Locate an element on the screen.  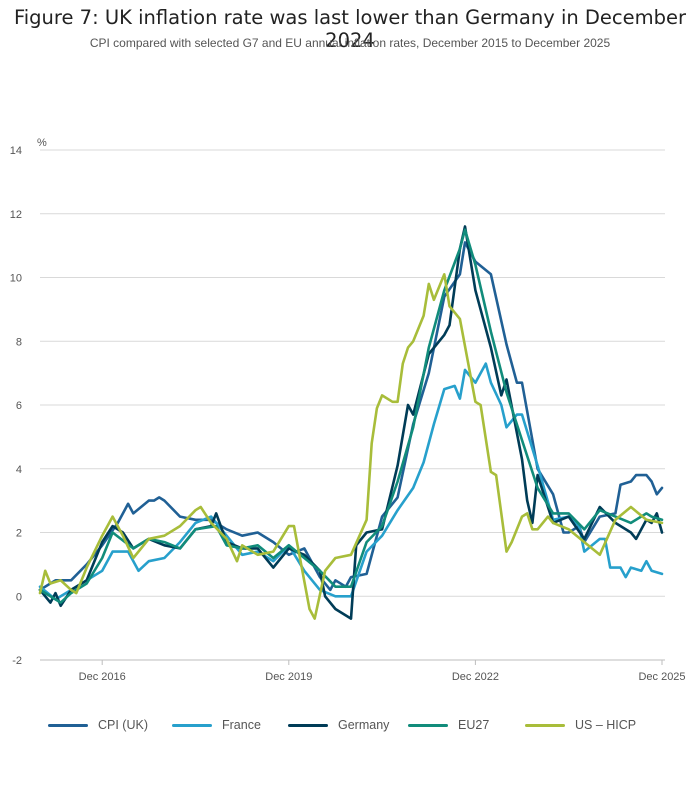
legend-item-cpi-uk: CPI (UK) is located at coordinates (98, 725).